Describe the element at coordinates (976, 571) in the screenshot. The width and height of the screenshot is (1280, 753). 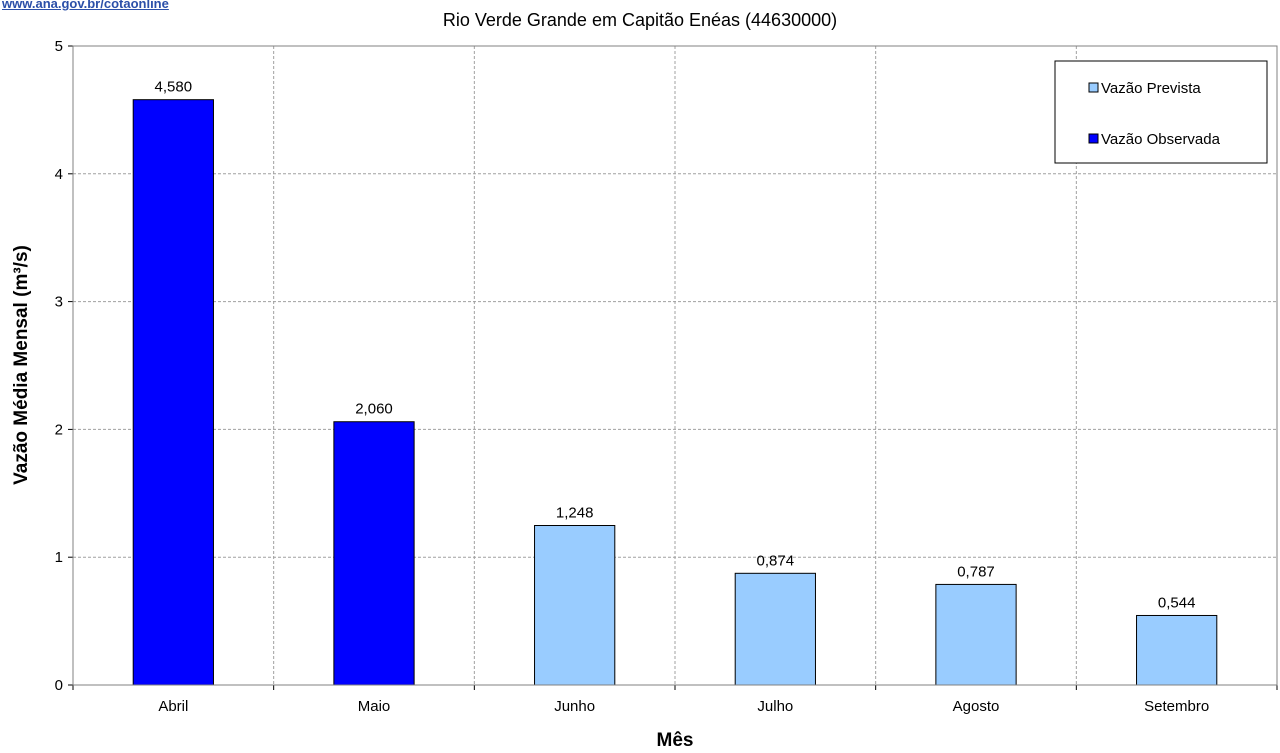
I see `data-label: 0,787` at that location.